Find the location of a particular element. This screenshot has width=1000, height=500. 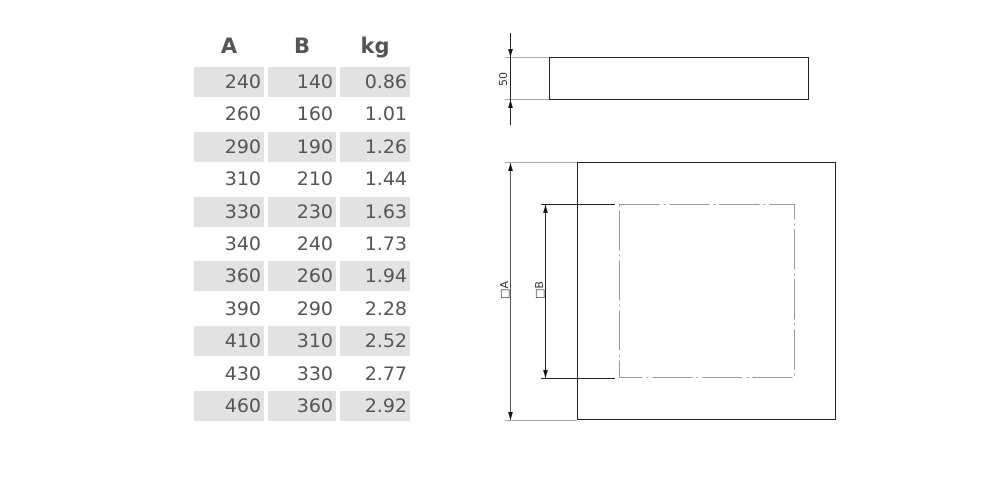

table-cell: 160 is located at coordinates (314, 114).